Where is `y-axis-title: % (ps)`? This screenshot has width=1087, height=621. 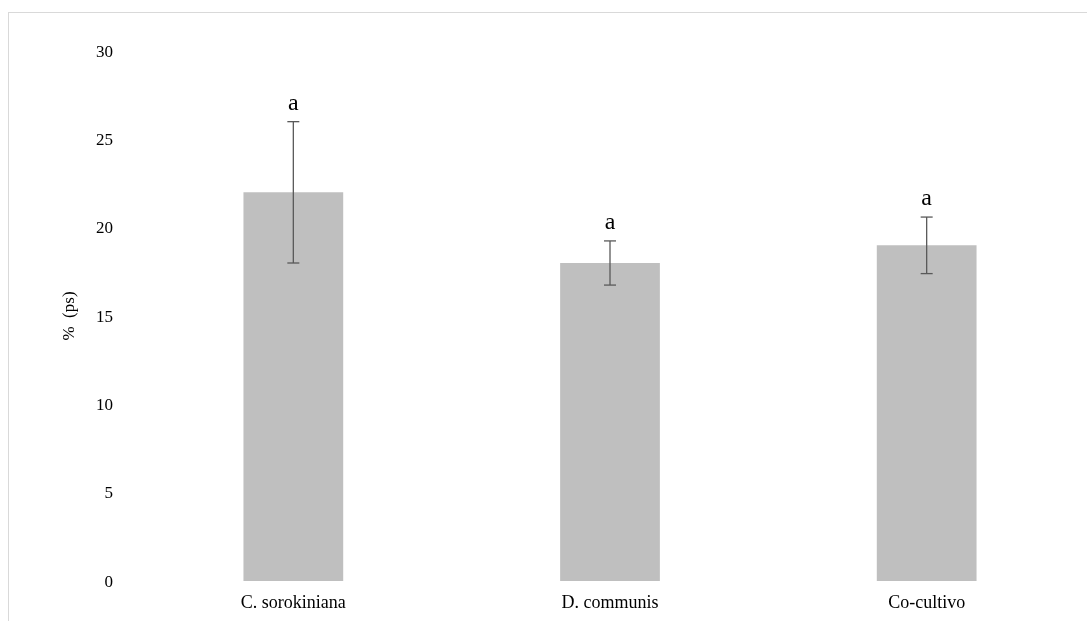 y-axis-title: % (ps) is located at coordinates (68, 316).